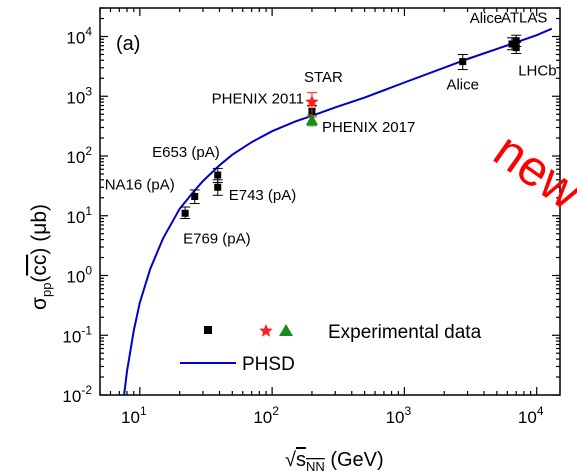 The image size is (577, 475). I want to click on point-label: LHCb, so click(537, 71).